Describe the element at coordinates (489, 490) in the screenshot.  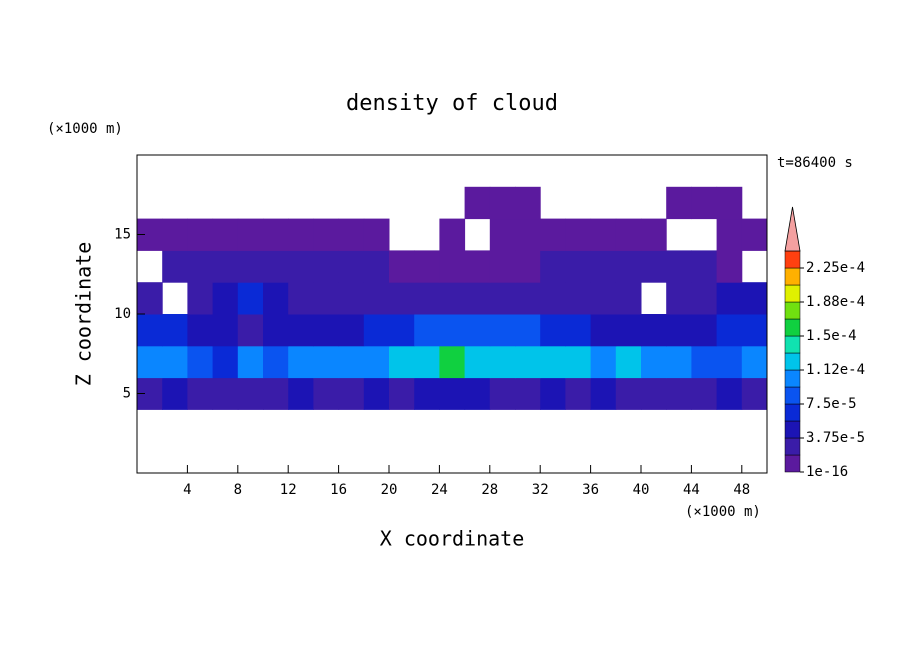
I see `x-tick-label: 28` at that location.